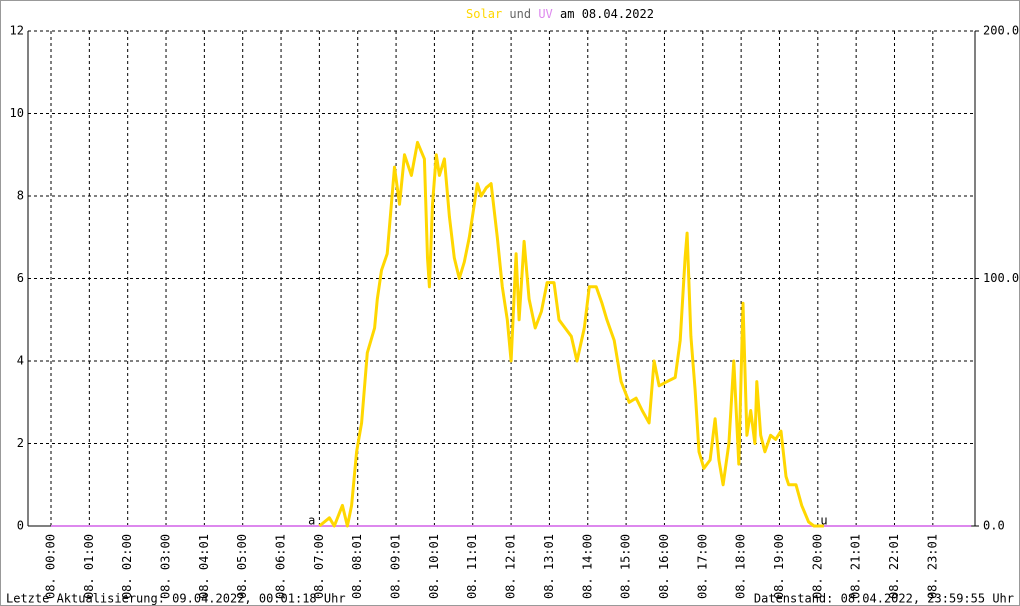 The width and height of the screenshot is (1020, 606). I want to click on annotation: u, so click(823, 521).